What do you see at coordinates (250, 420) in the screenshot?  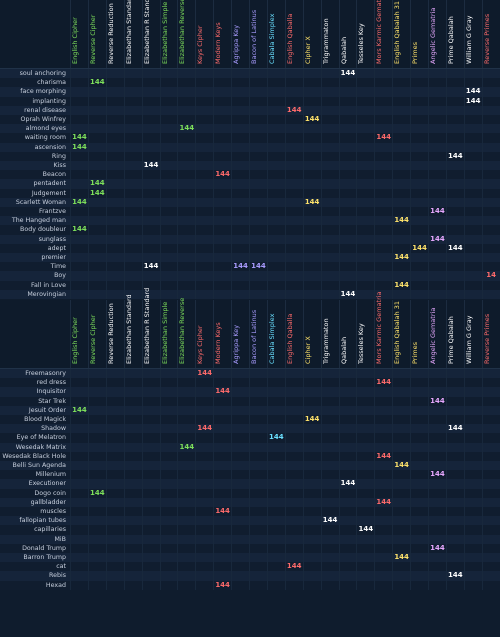 I see `table-row: Blood Magick 144` at bounding box center [250, 420].